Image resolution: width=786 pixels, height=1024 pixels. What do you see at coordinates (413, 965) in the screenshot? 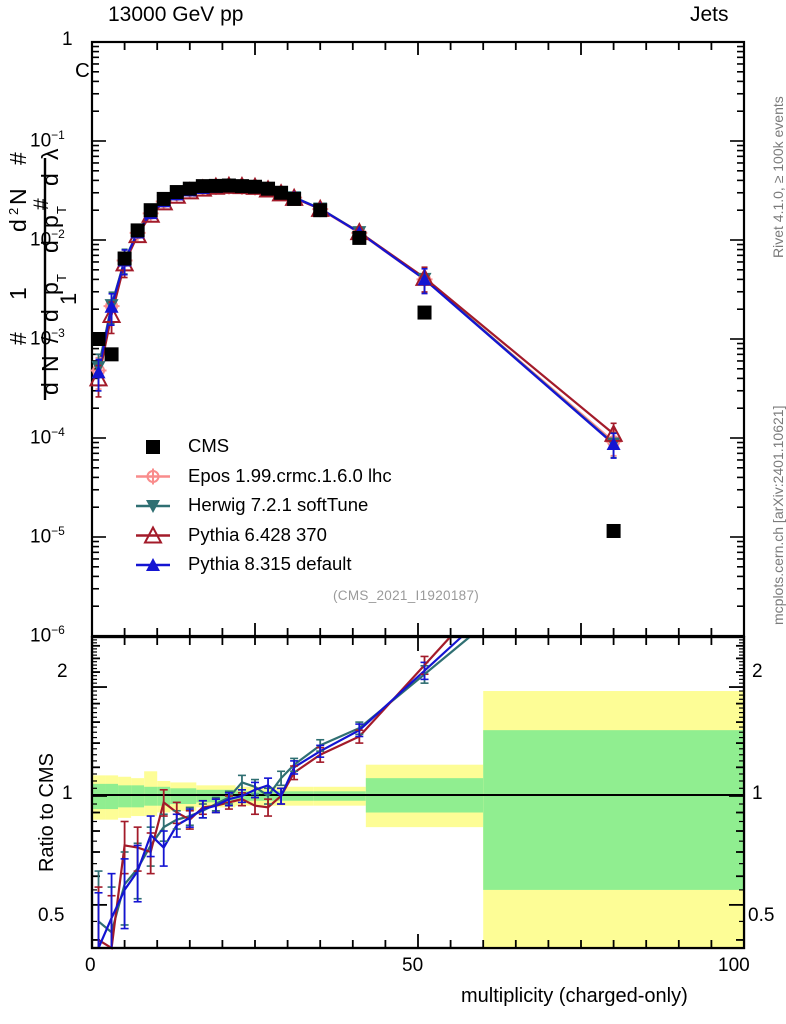
I see `xtick-50: 50` at bounding box center [413, 965].